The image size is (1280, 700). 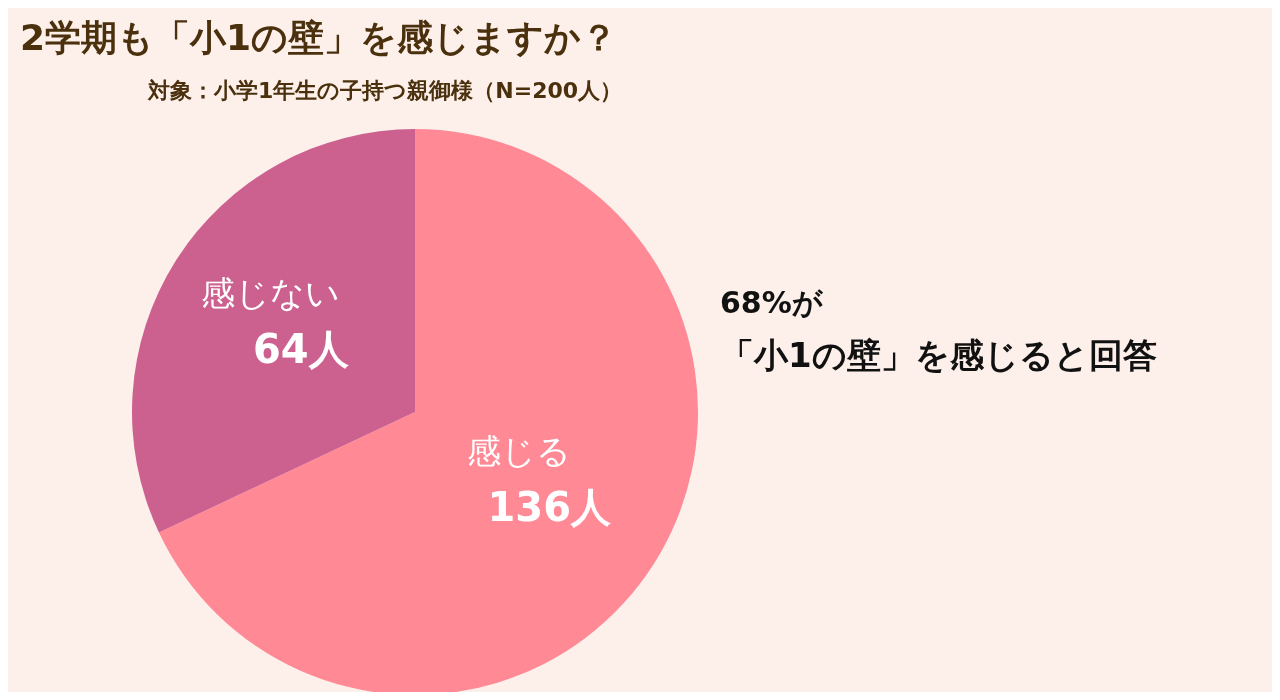 I want to click on data-label: 136人, so click(x=549, y=506).